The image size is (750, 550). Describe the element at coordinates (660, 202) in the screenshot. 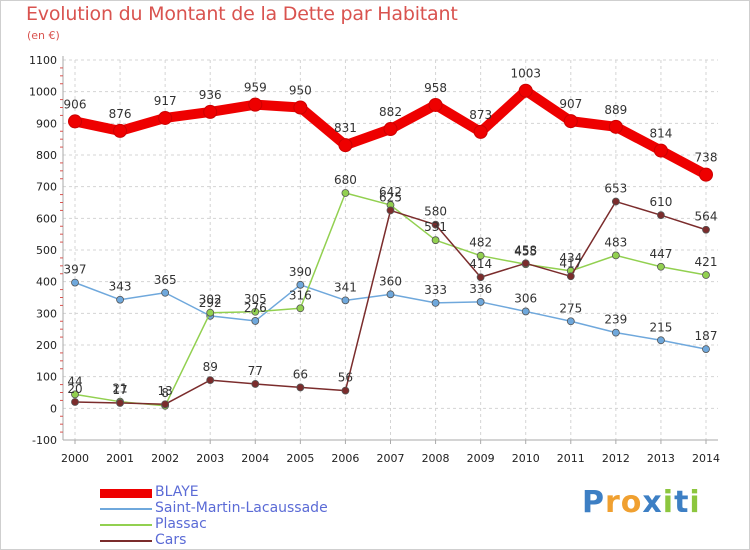

I see `data-label: 610` at that location.